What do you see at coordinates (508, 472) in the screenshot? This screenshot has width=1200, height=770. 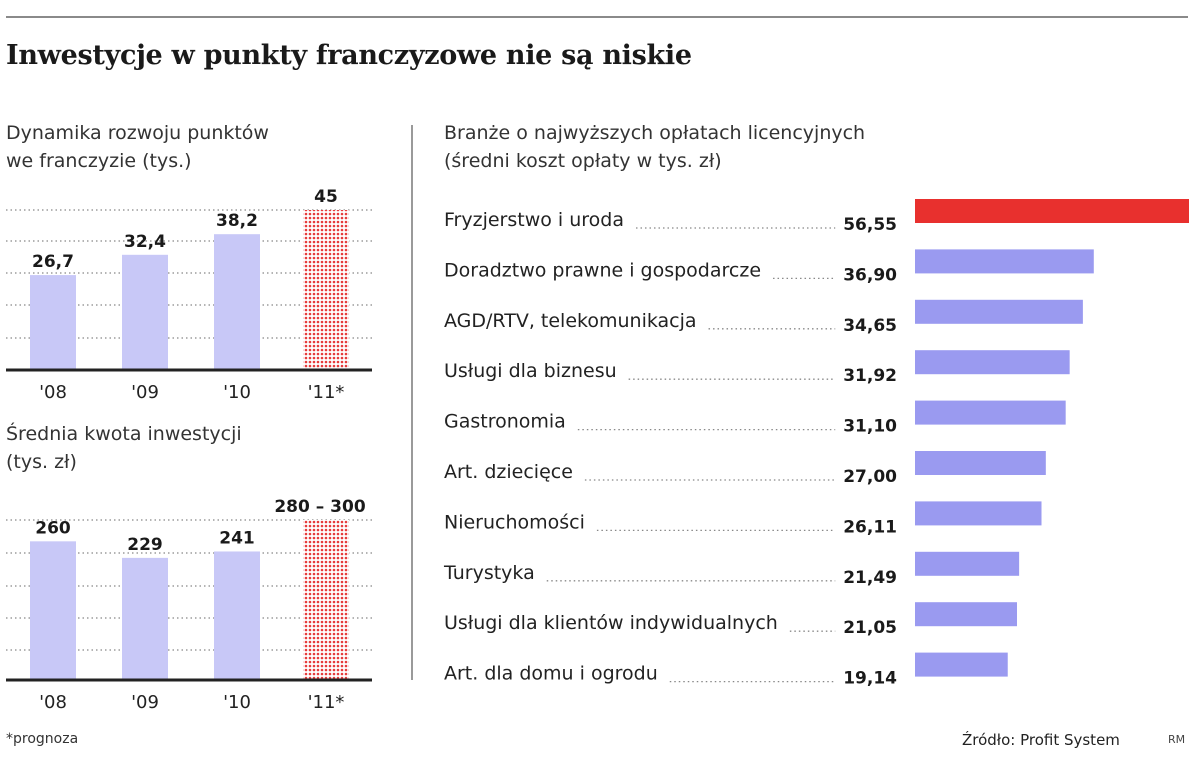 I see `hbar-category-label: Art. dziecięce` at bounding box center [508, 472].